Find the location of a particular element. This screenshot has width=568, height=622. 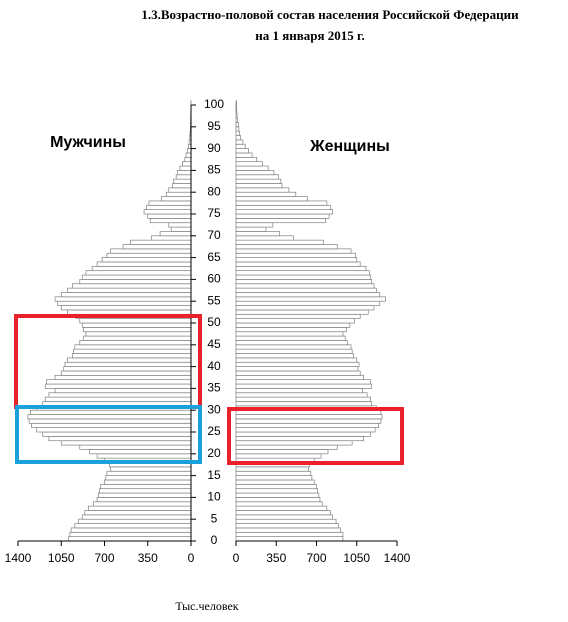

chart-subtitle: на 1 января 2015 г. is located at coordinates (309, 35).